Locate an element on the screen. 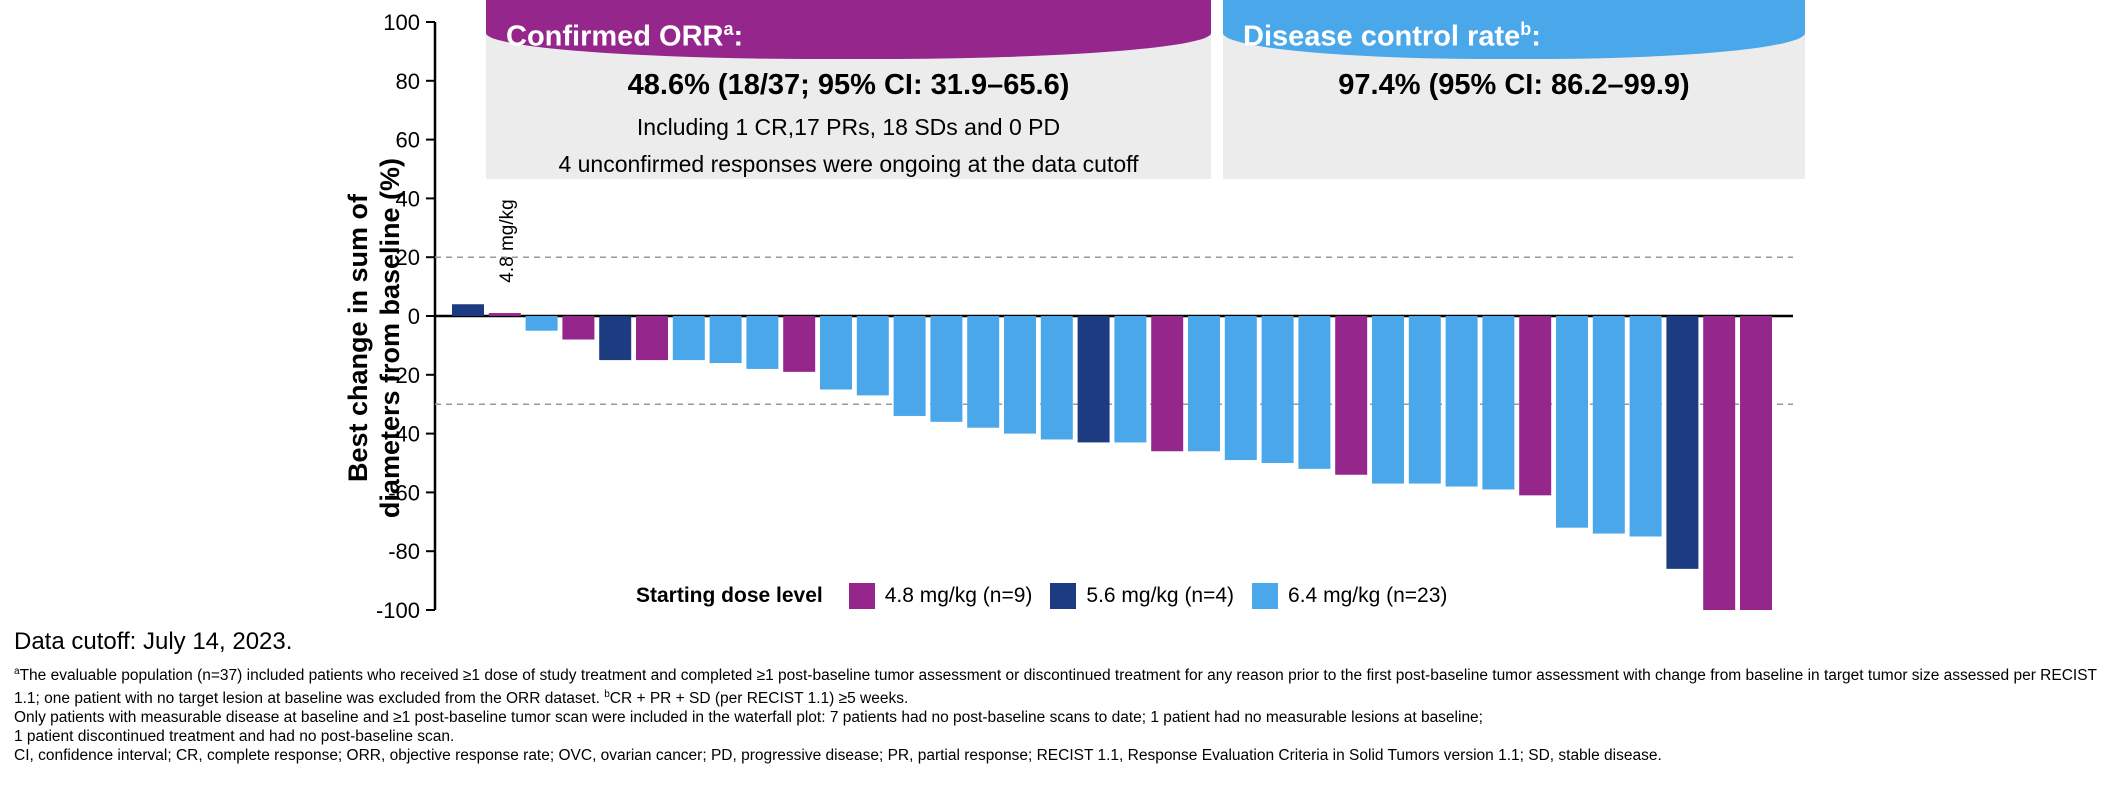 This screenshot has width=2125, height=788. dcr-value: 97.4% (95% CI: 86.2–99.9) is located at coordinates (1514, 85).